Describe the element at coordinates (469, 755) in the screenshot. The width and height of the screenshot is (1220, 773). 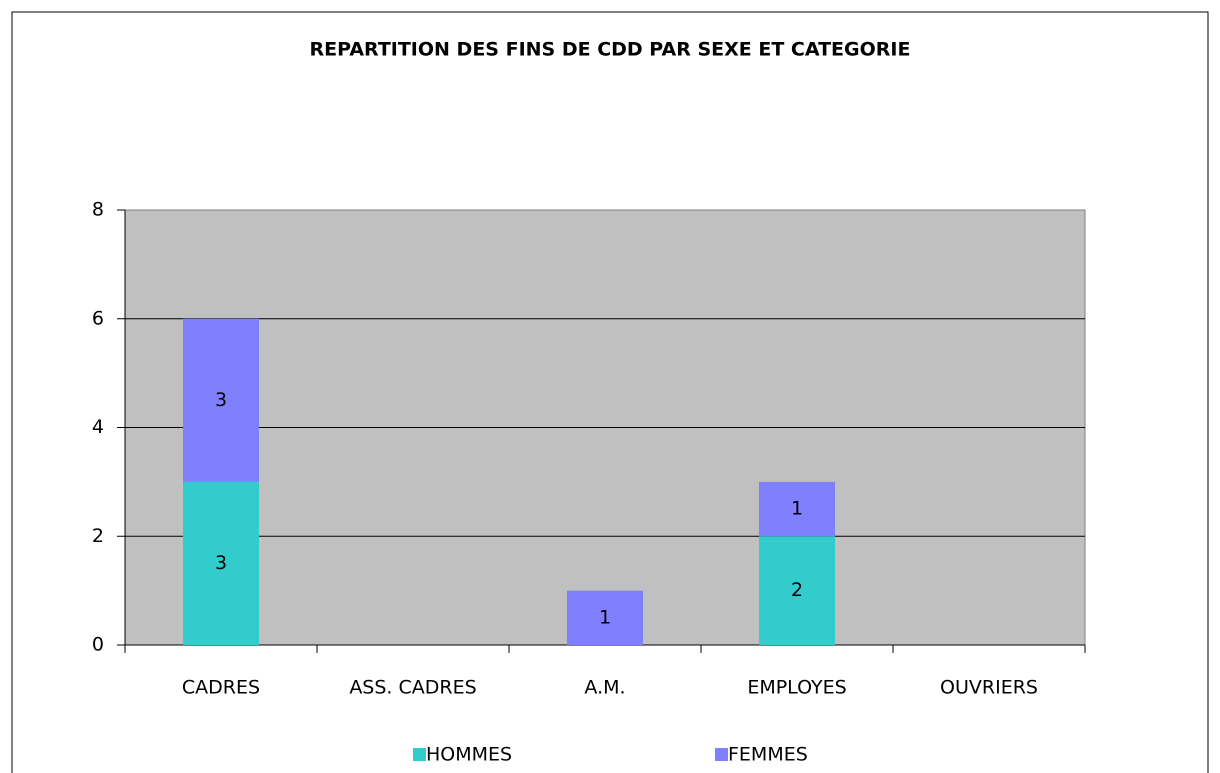
I see `legend-label: HOMMES` at that location.